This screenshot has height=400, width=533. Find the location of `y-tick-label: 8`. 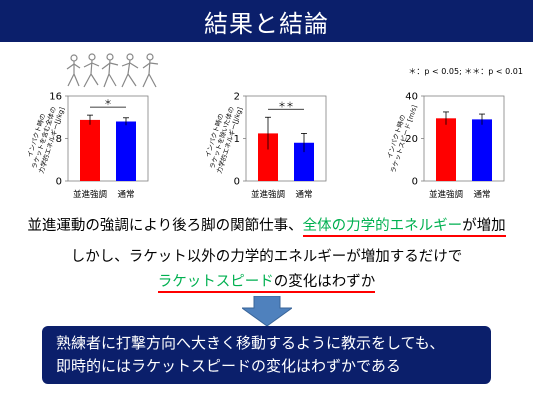

y-tick-label: 8 is located at coordinates (59, 139).